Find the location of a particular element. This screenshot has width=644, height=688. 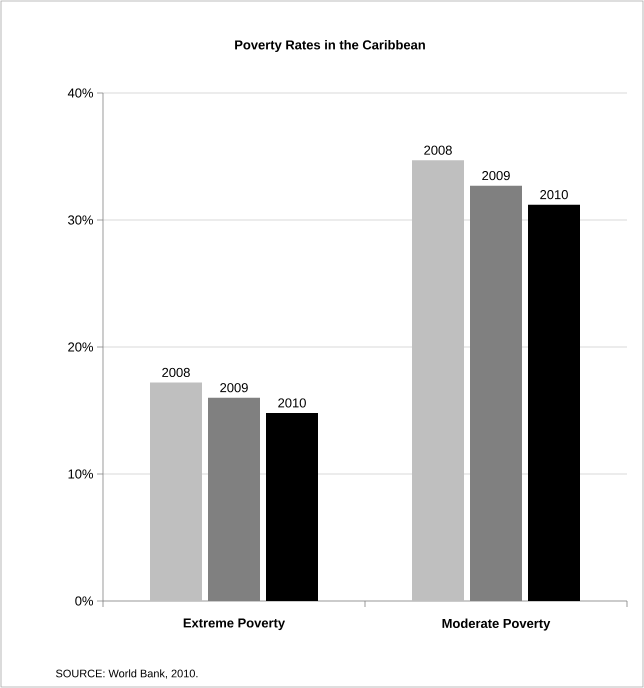

y-tick-label: 30% is located at coordinates (81, 220).